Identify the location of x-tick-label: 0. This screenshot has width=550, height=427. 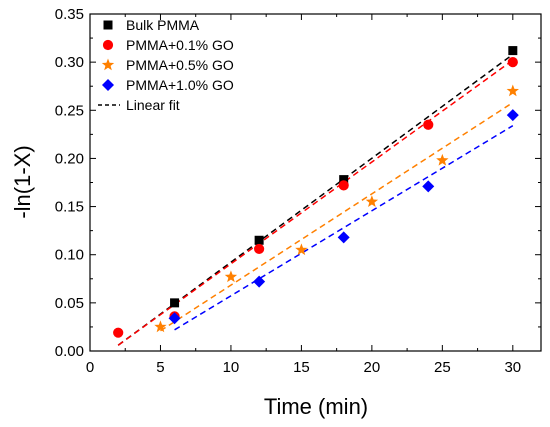
(90, 367).